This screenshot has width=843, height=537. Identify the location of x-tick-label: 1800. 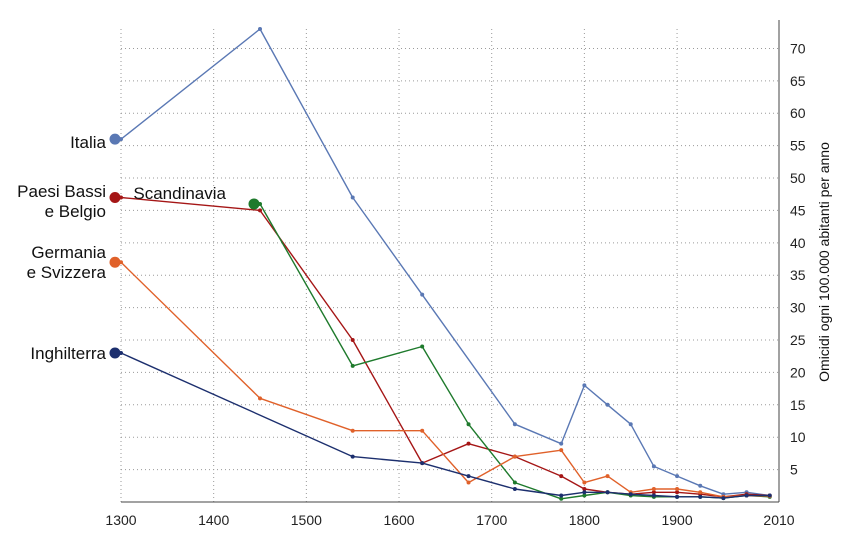
(584, 520).